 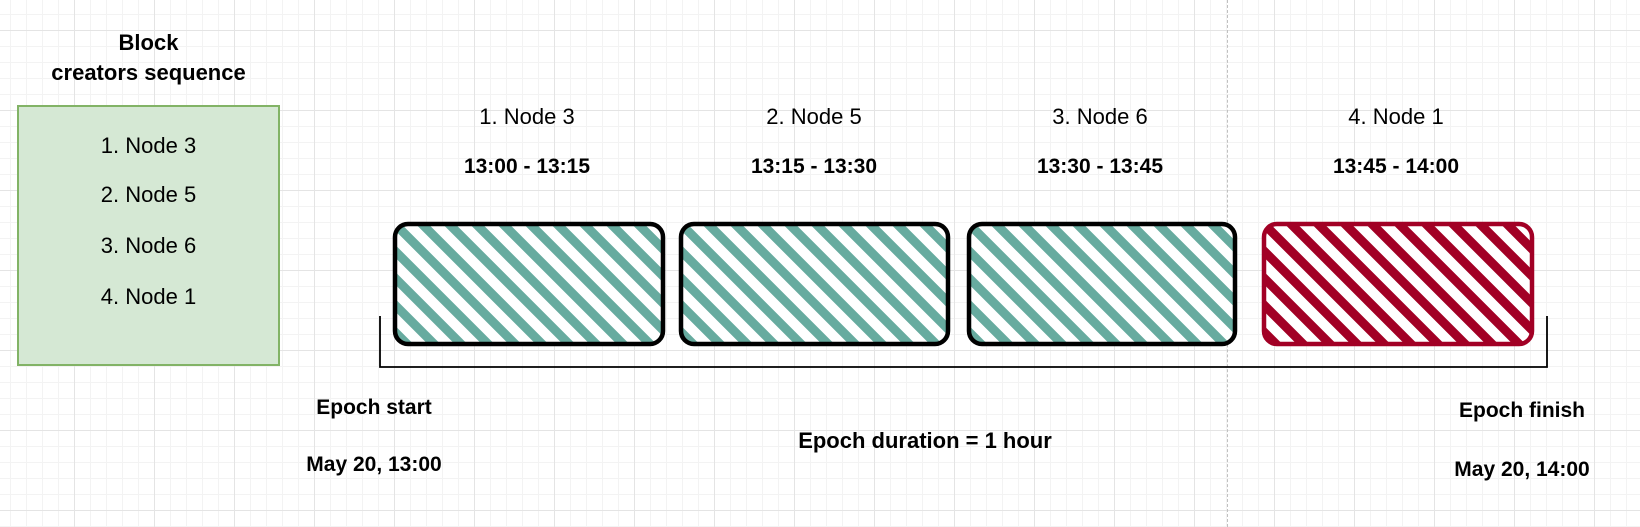 What do you see at coordinates (1100, 166) in the screenshot?
I see `slot-time-3: 13:30 - 13:45` at bounding box center [1100, 166].